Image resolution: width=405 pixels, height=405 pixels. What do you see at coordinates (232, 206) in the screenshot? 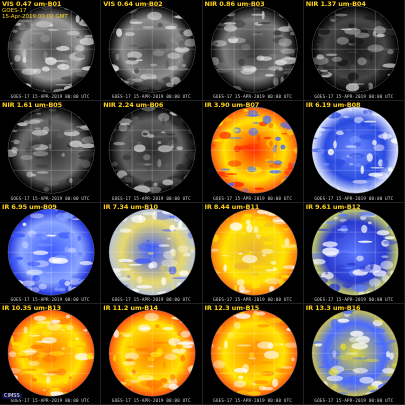
I see `band-label: IR 8.44 um-B11` at bounding box center [232, 206].